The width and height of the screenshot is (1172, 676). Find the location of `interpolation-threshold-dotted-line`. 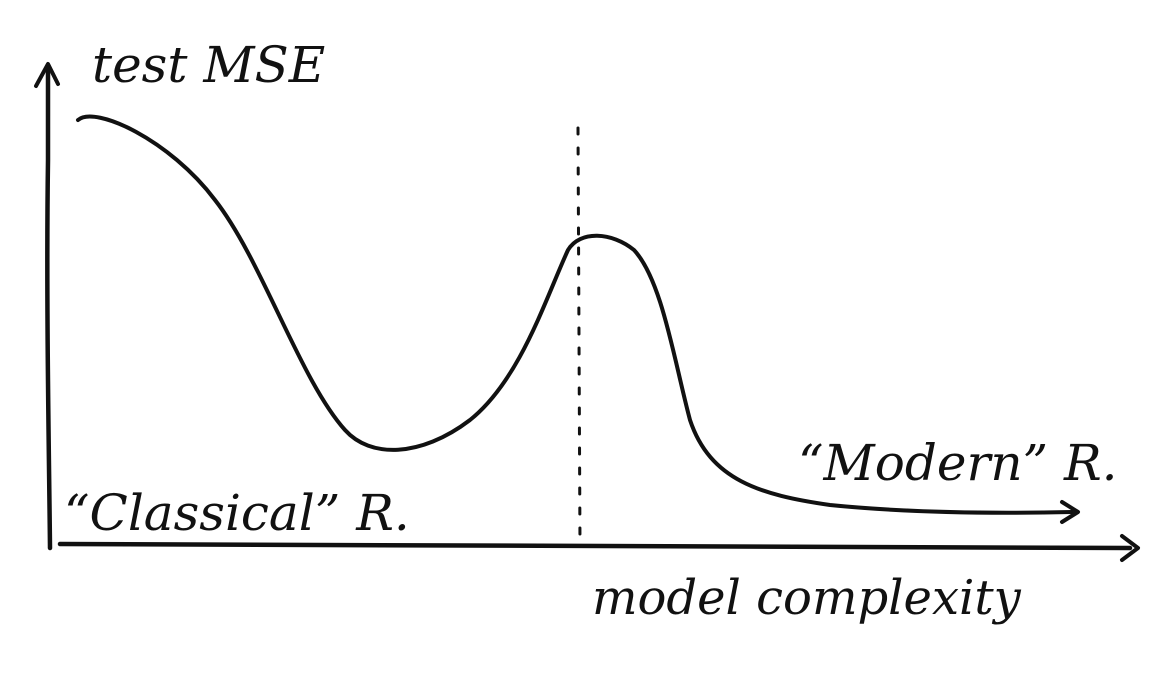

interpolation-threshold-dotted-line is located at coordinates (579, 337).